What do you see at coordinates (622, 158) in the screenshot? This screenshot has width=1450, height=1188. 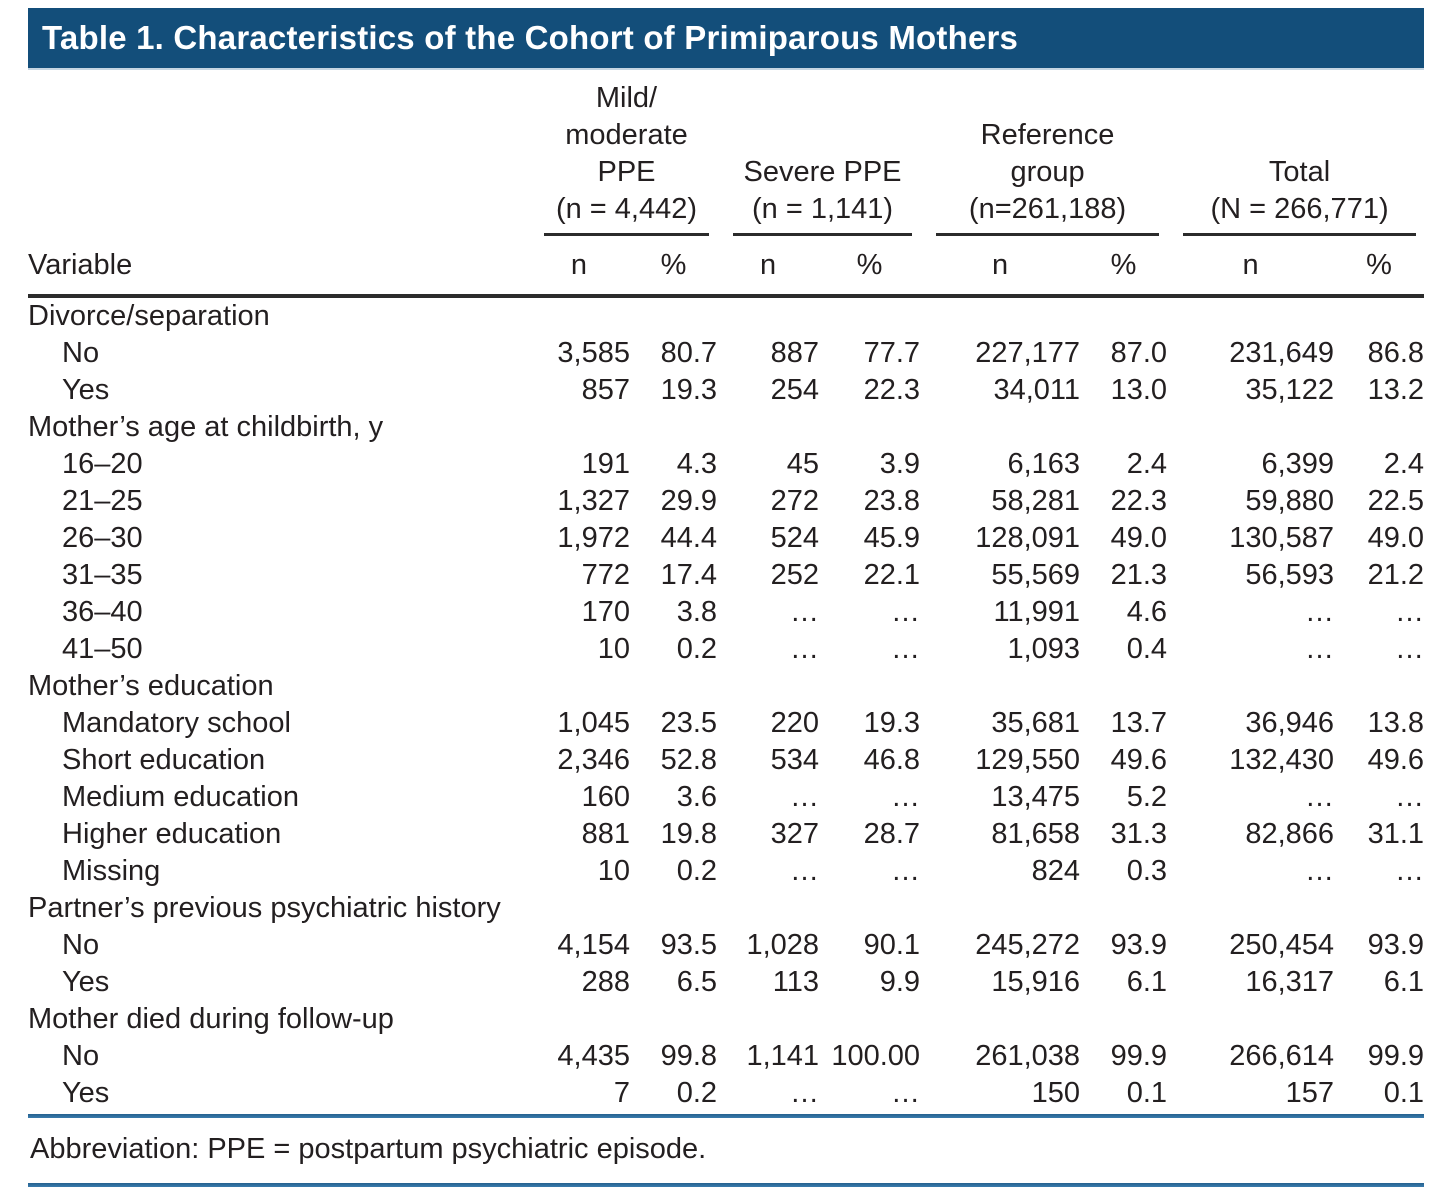 I see `group-header-mild-moderate-ppe: Mild/ moderate PPE (n = 4,442)` at bounding box center [622, 158].